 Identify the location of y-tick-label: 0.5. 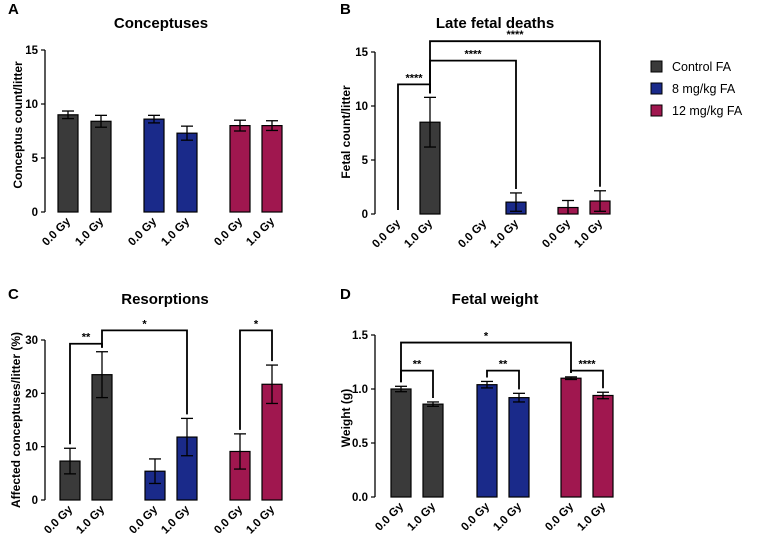
(360, 444).